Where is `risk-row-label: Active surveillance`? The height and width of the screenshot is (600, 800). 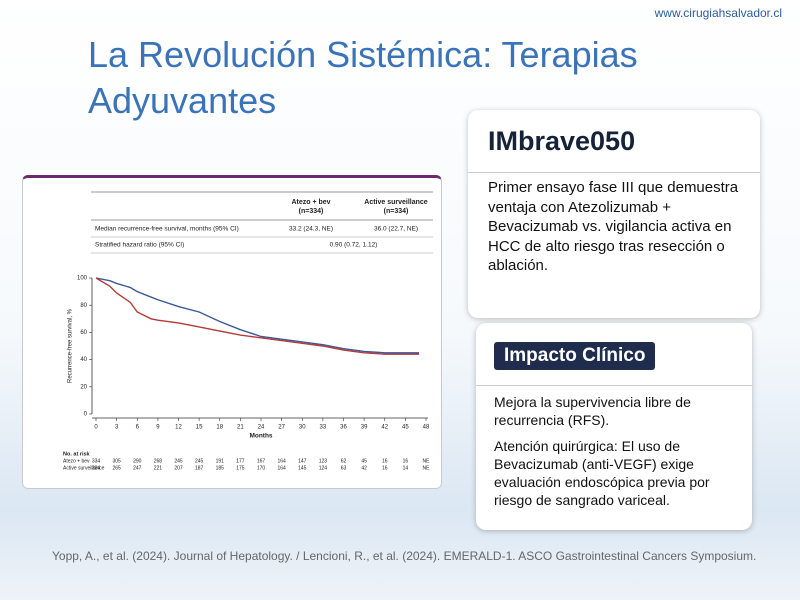
risk-row-label: Active surveillance is located at coordinates (84, 468).